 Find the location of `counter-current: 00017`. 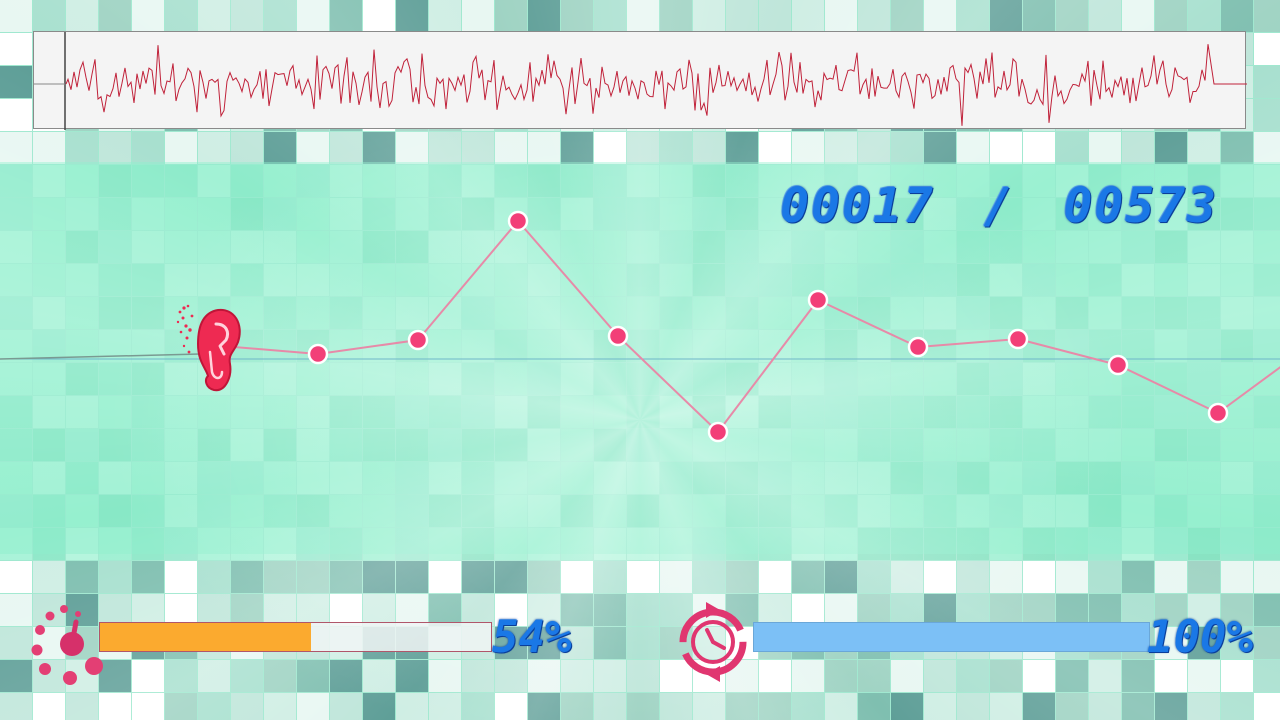

counter-current: 00017 is located at coordinates (857, 206).